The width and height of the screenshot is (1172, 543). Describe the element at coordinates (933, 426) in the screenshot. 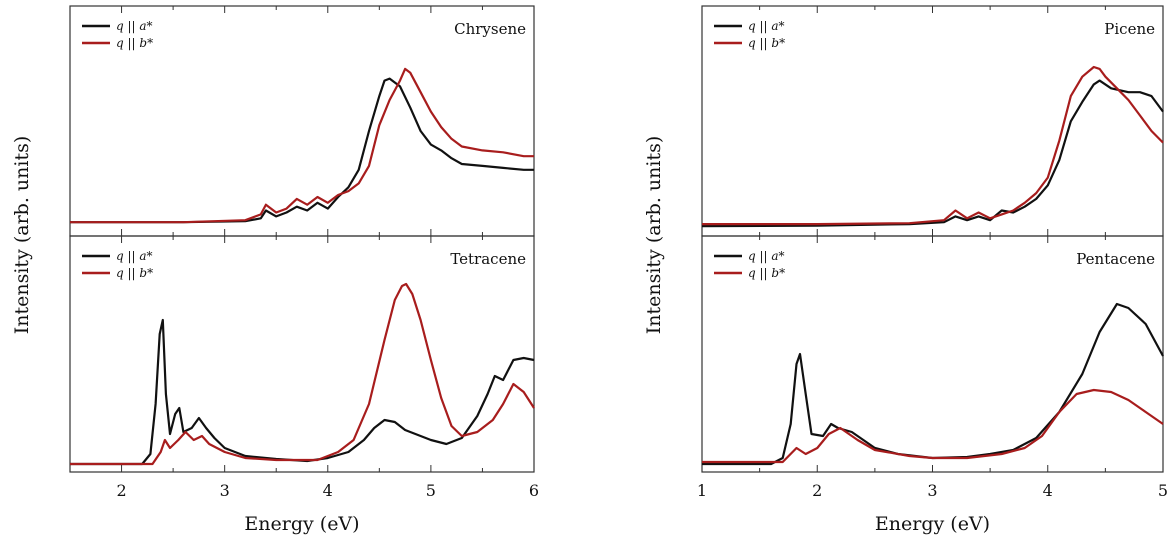

I see `series-line-pentacene-b-star` at that location.